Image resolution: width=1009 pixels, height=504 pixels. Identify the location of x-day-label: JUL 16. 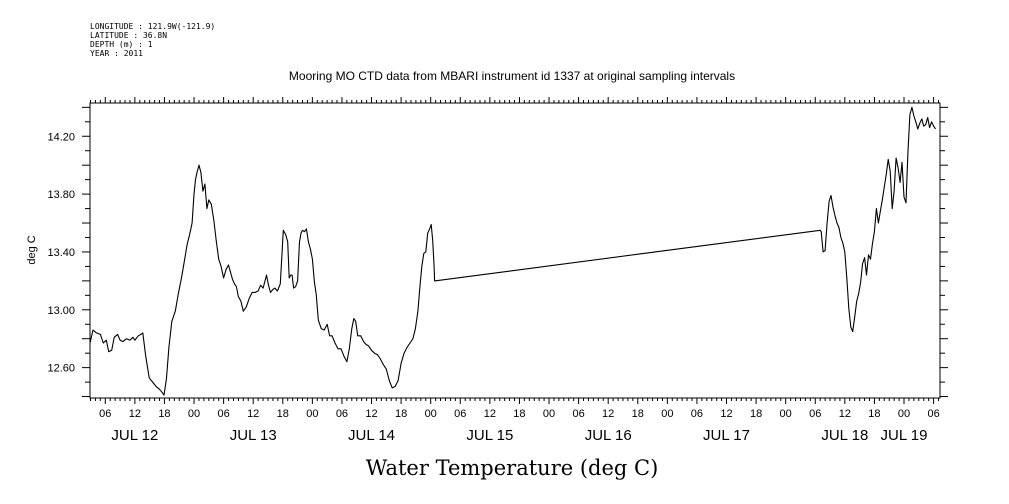
(608, 435).